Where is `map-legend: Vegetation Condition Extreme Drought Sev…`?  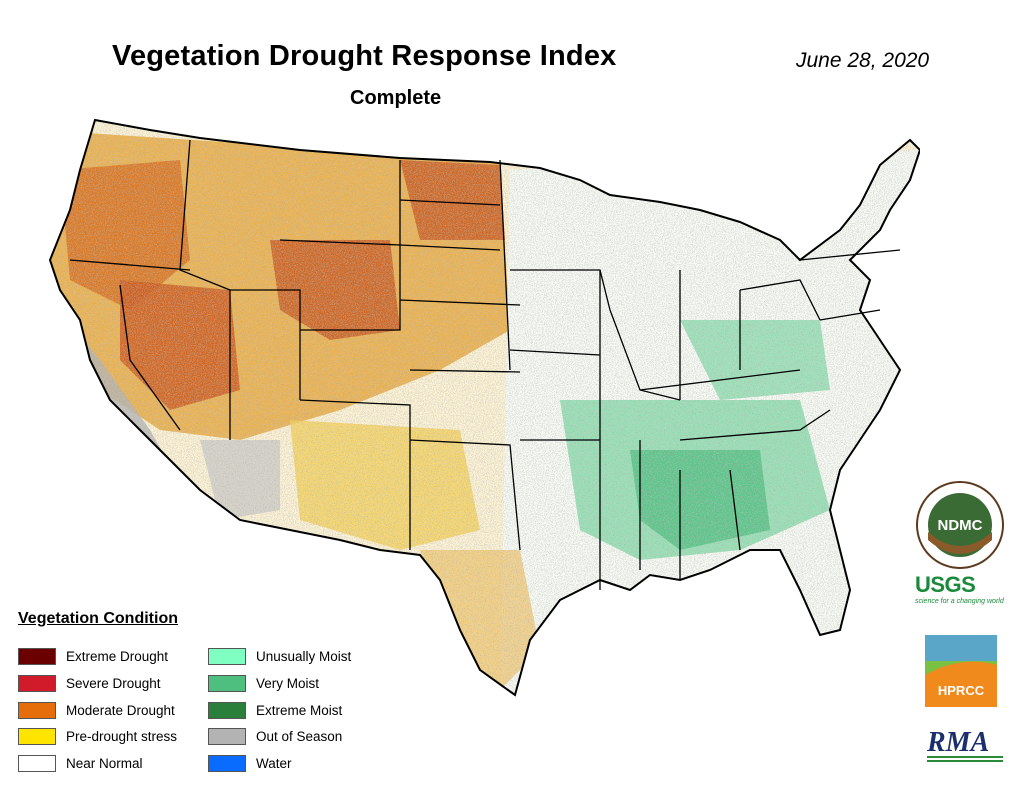 map-legend: Vegetation Condition Extreme Drought Sev… is located at coordinates (208, 695).